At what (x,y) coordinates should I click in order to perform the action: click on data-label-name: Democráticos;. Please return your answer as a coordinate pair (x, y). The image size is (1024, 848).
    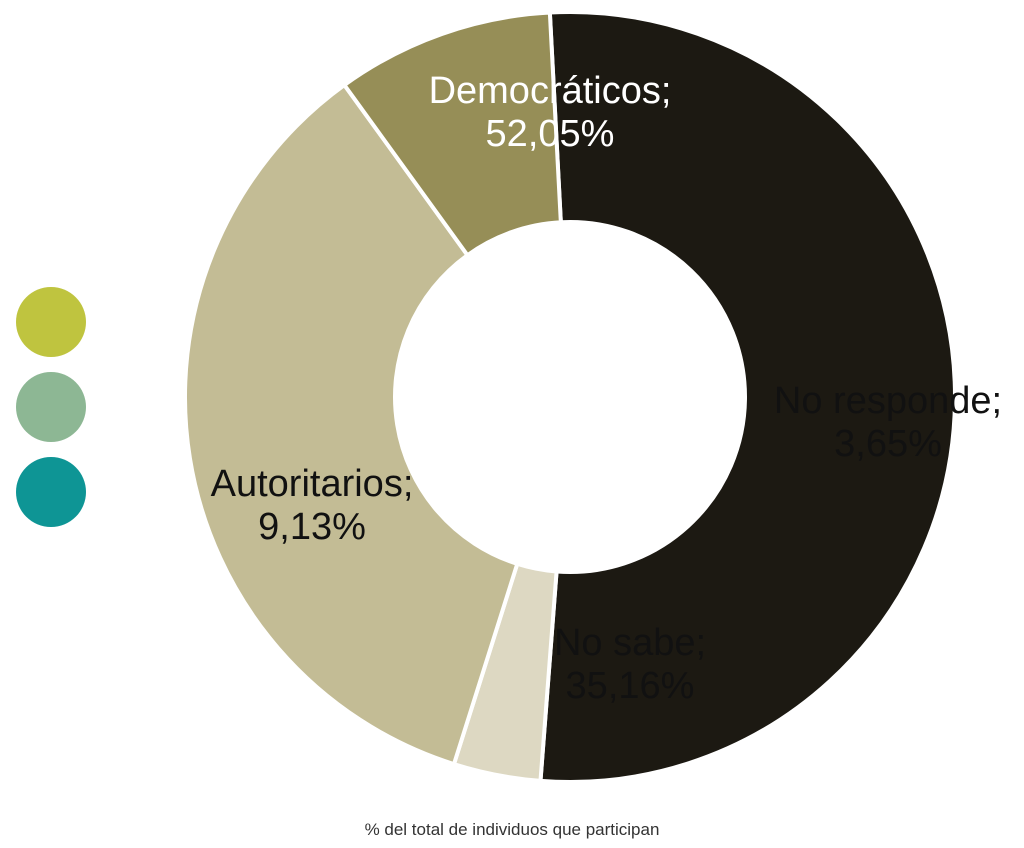
    Looking at the image, I should click on (550, 91).